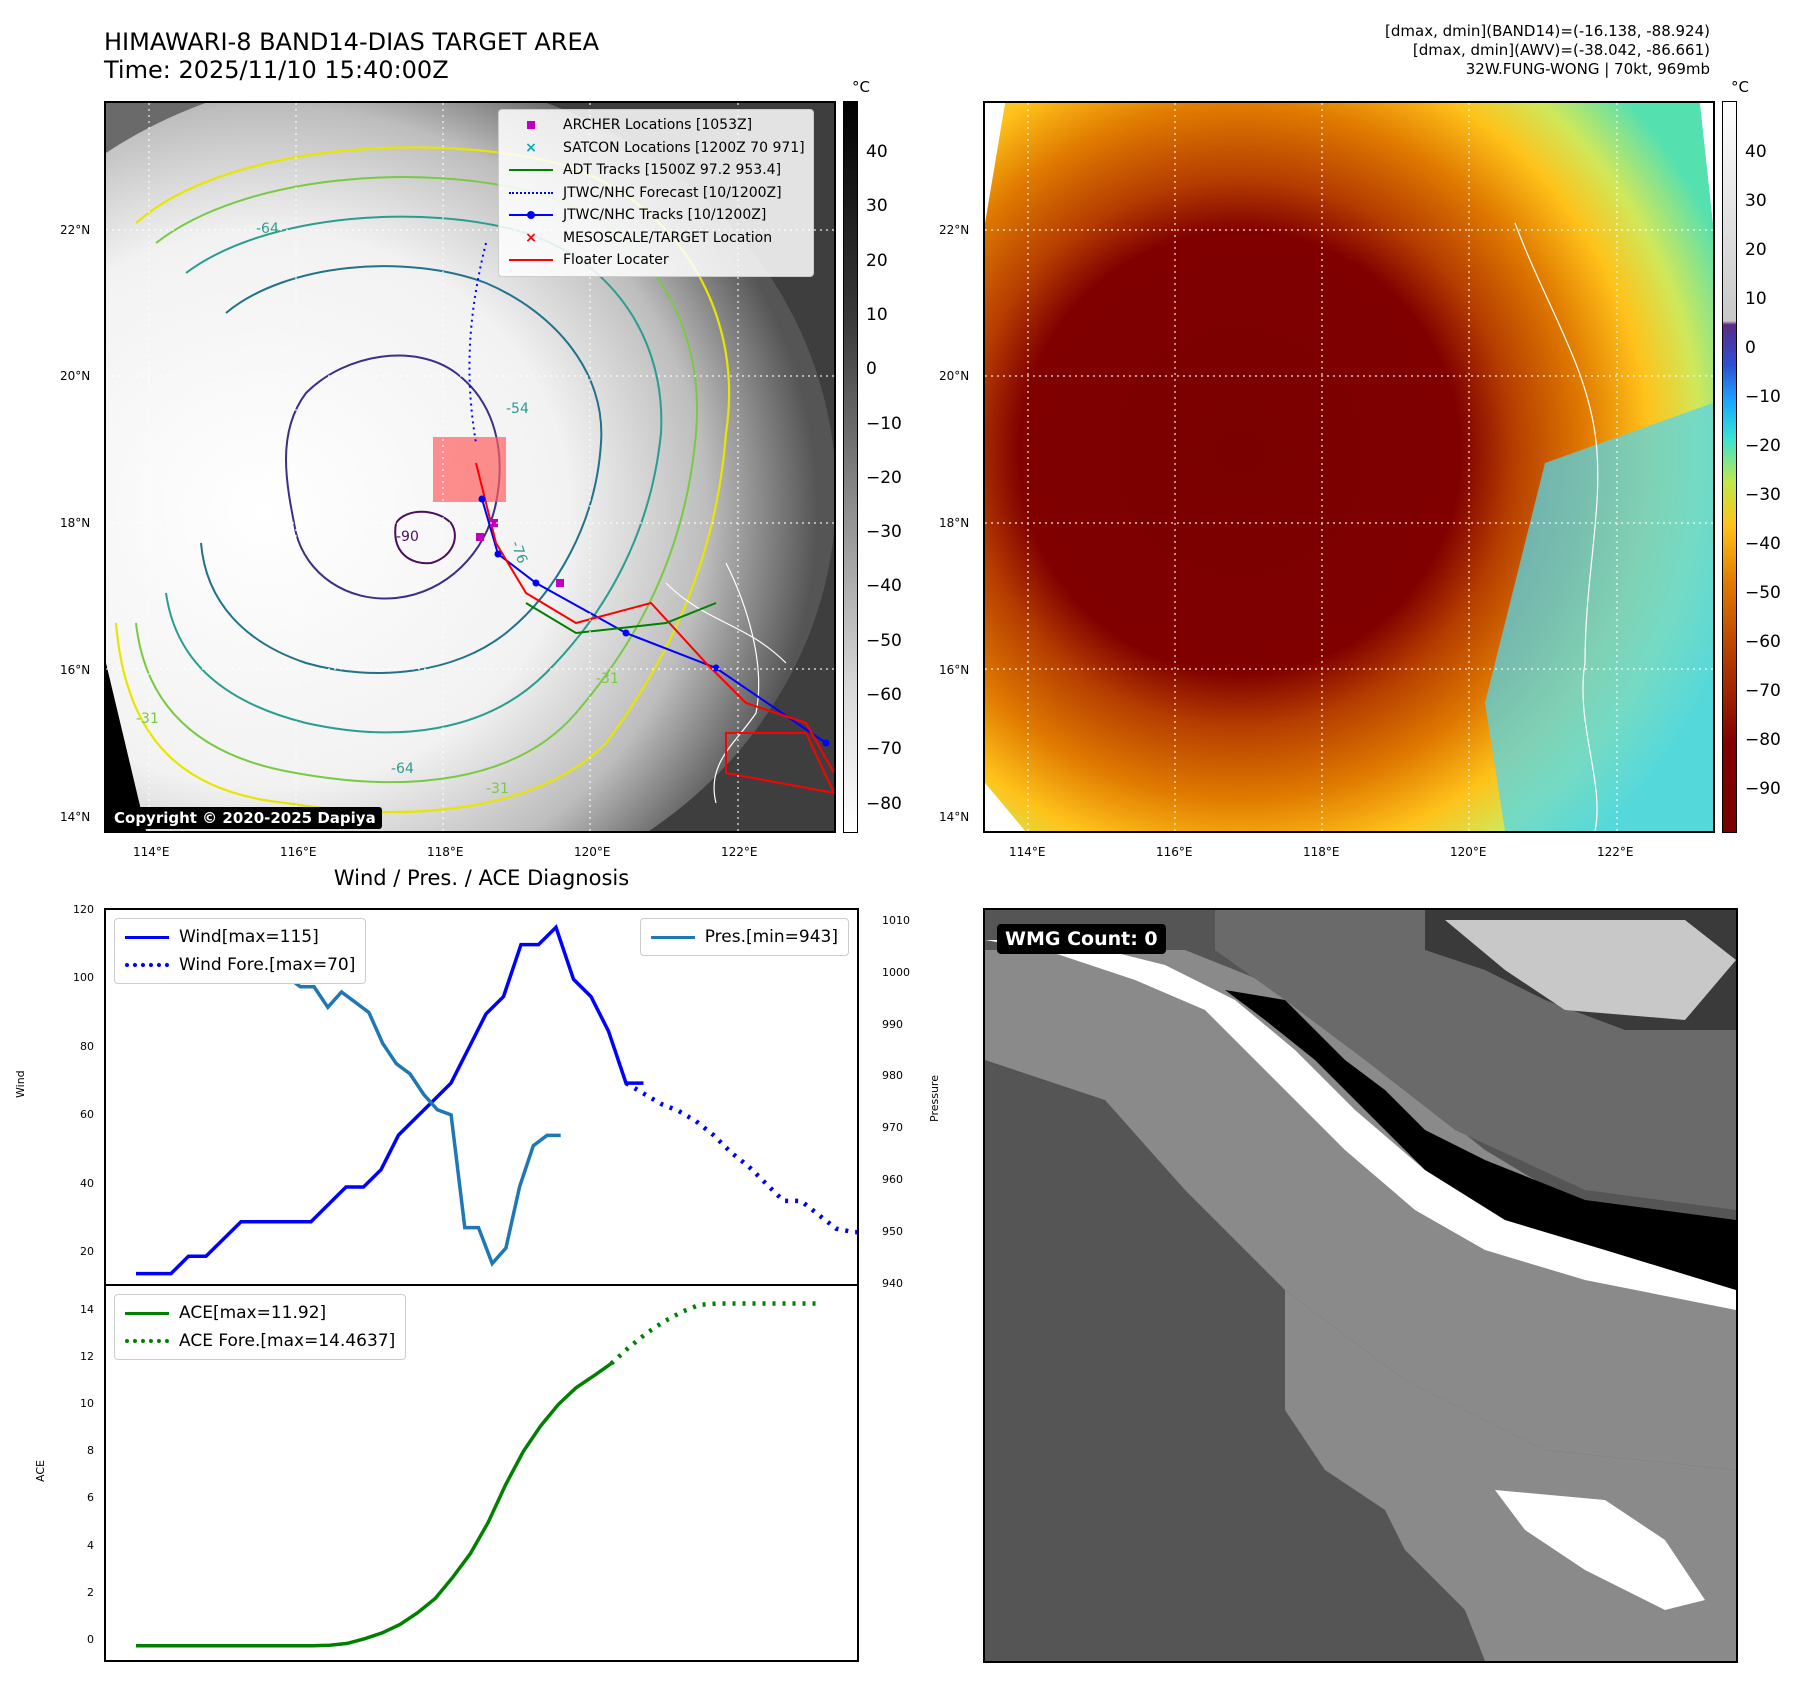 This screenshot has width=1797, height=1690. Describe the element at coordinates (1587, 69) in the screenshot. I see `storm-info: 32W.FUNG-WONG | 70kt, 969mb` at that location.